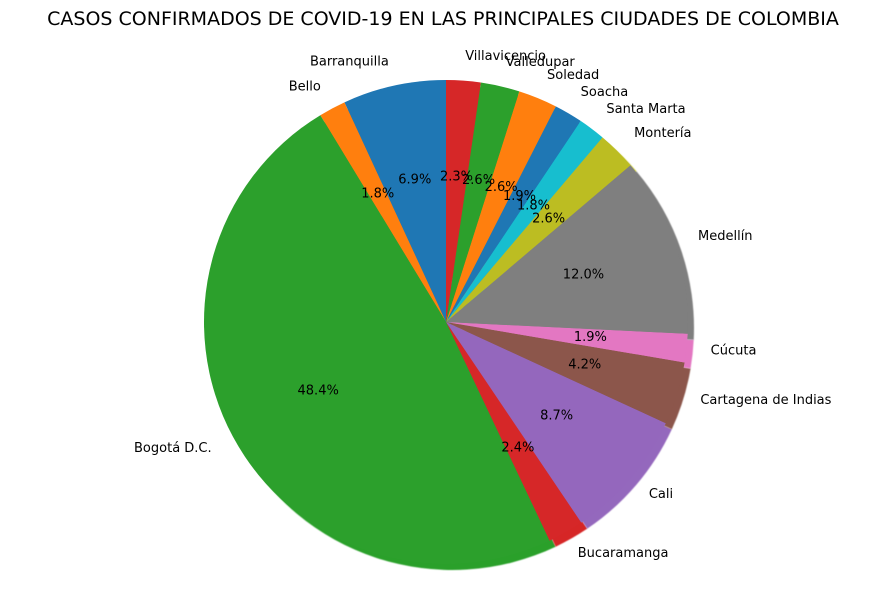 The image size is (886, 606). Describe the element at coordinates (765, 400) in the screenshot. I see `slice-label-cartagena-de-indias: Cartagena de Indias` at that location.